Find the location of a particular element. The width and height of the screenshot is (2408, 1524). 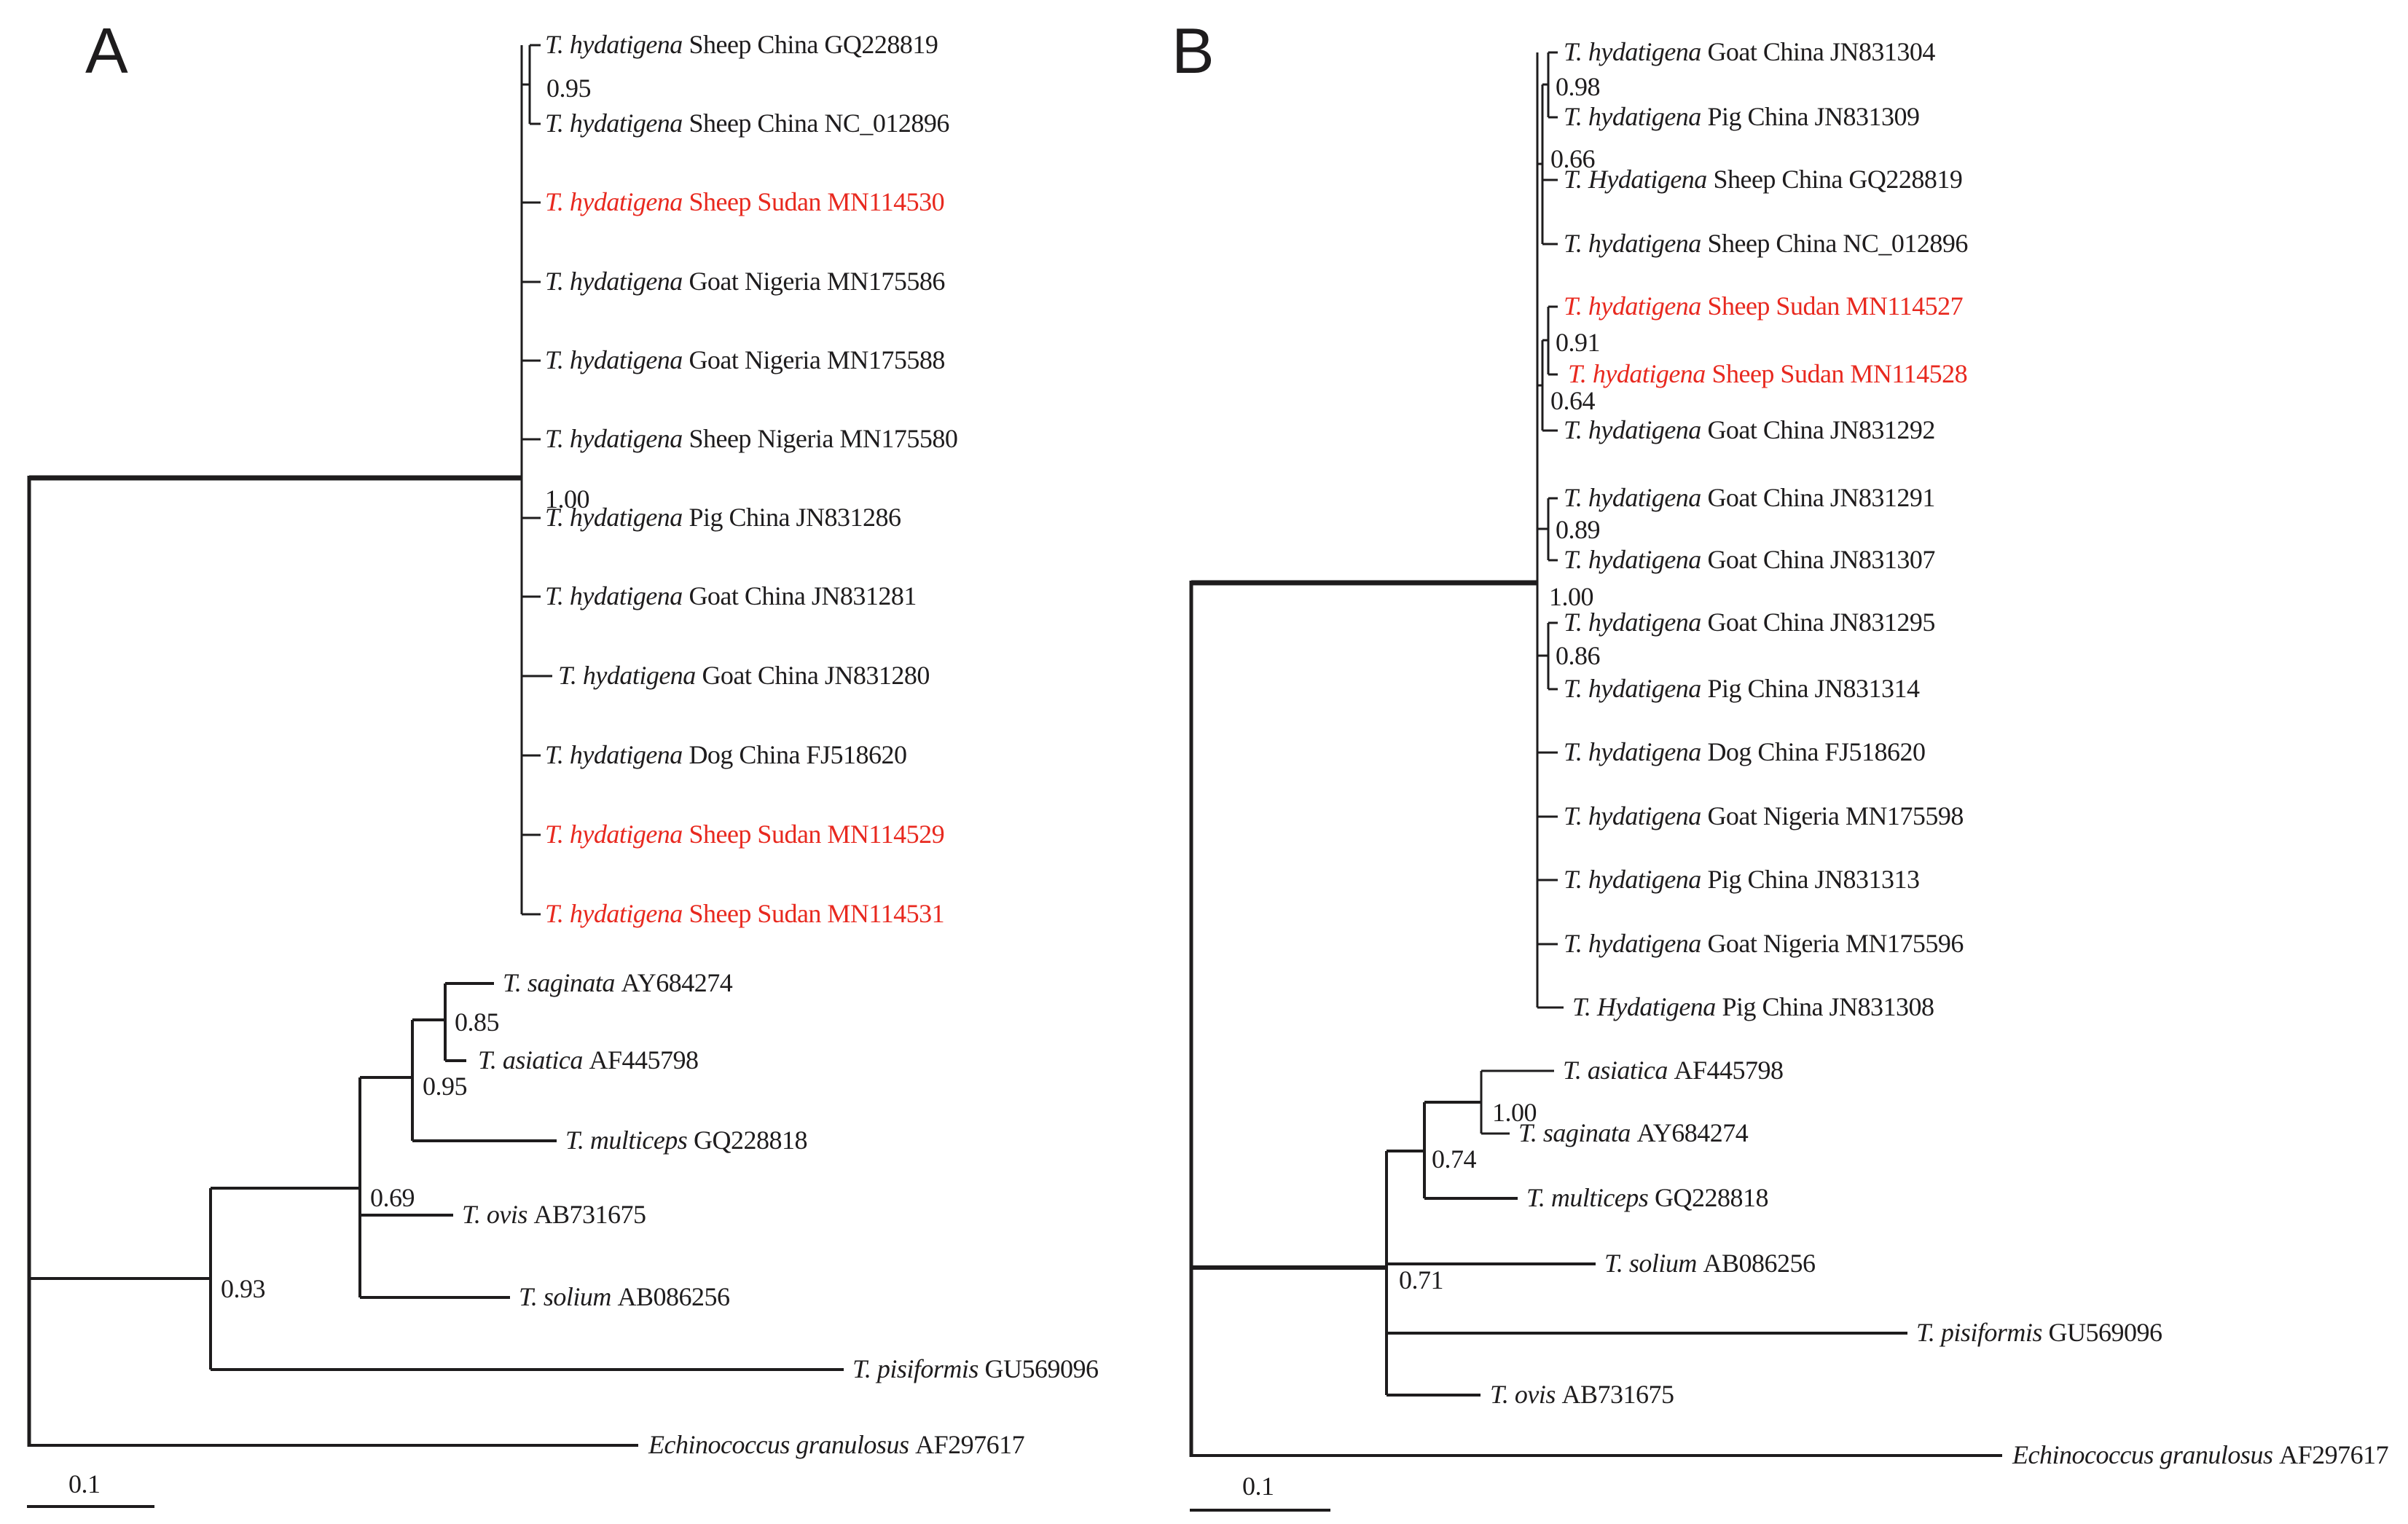

taxon-label: T. hydatigena Goat Nigeria MN175596 is located at coordinates (1764, 944).